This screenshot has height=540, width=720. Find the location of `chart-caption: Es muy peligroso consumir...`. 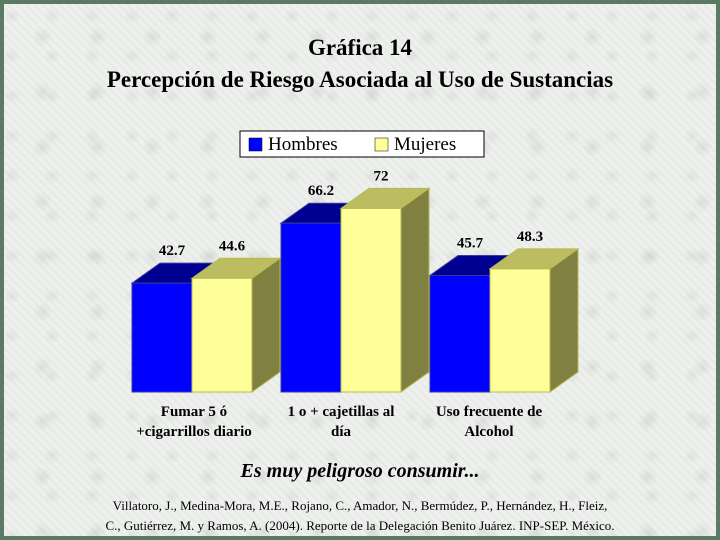

chart-caption: Es muy peligroso consumir... is located at coordinates (360, 471).